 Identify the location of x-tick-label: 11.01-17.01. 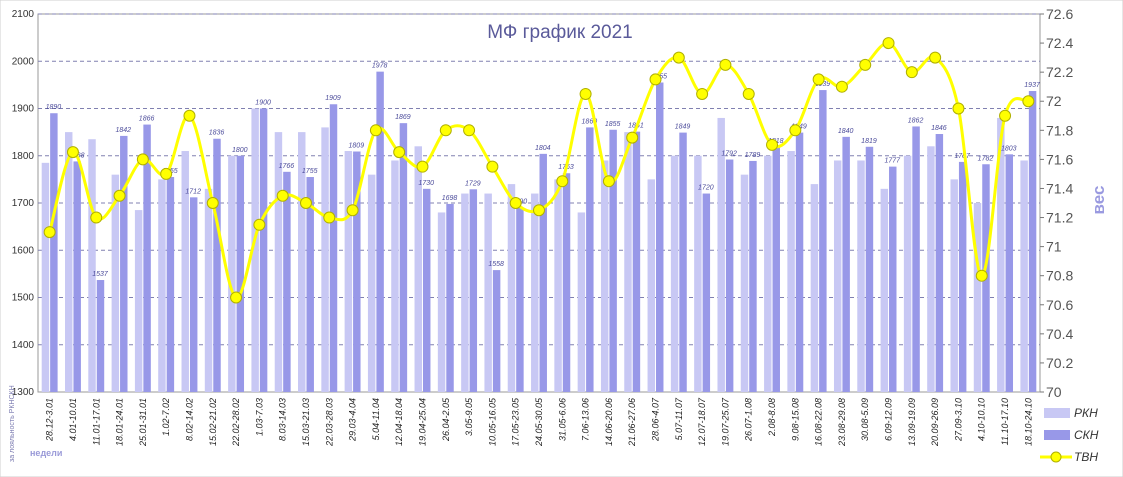
(96, 421).